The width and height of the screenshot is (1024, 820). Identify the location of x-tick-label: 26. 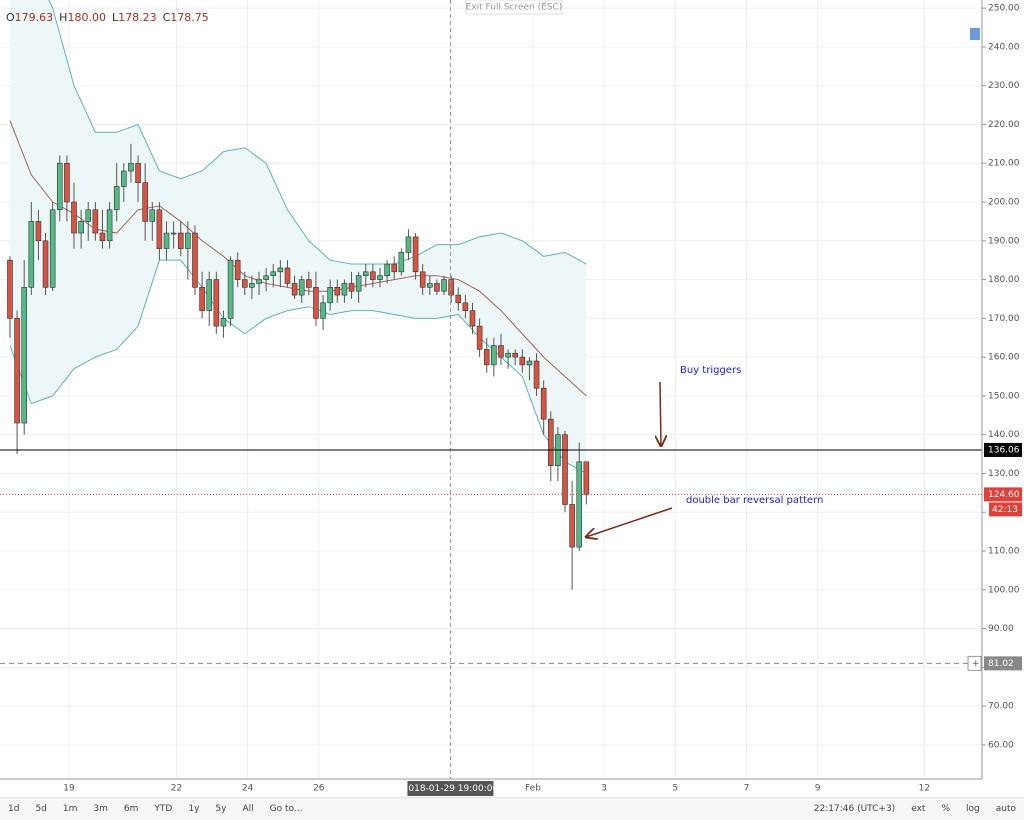
(319, 789).